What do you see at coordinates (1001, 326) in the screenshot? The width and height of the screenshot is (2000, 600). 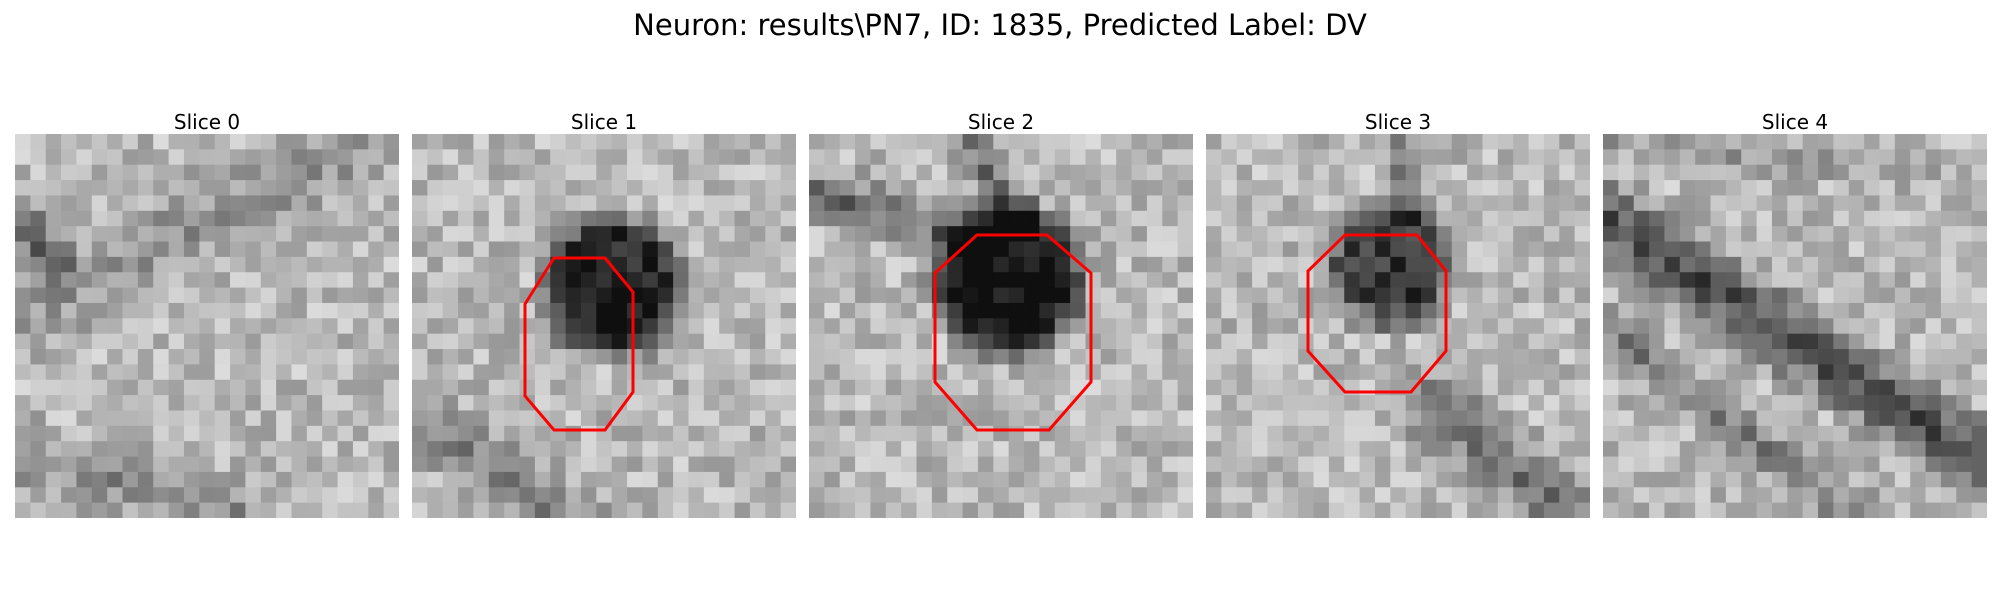 I see `slice-2-pixels` at bounding box center [1001, 326].